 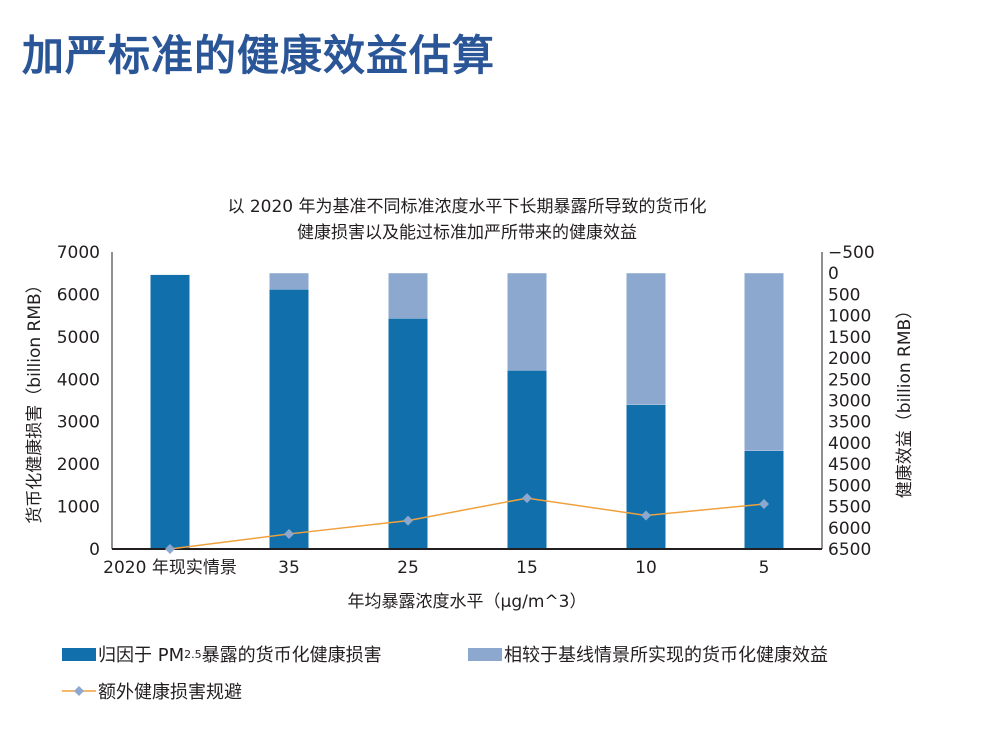 I want to click on line-series, so click(x=467, y=523).